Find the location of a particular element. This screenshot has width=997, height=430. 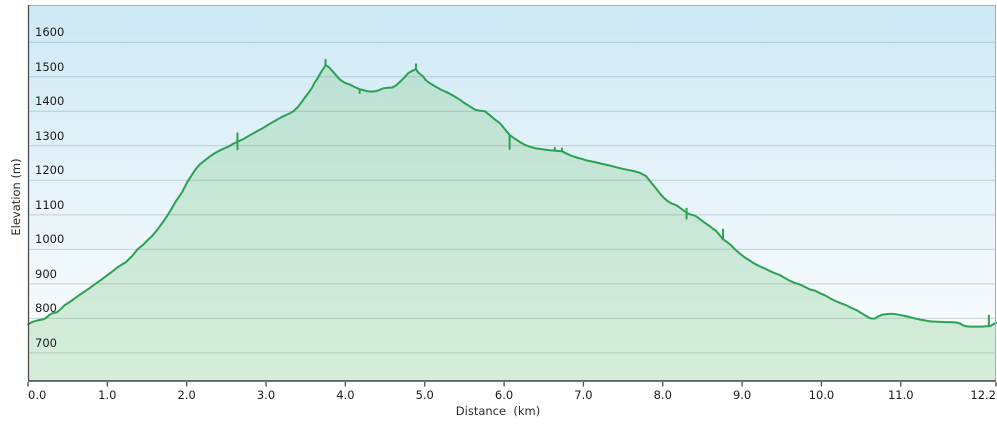

x-axis-tick-label: 1.0 is located at coordinates (107, 394).